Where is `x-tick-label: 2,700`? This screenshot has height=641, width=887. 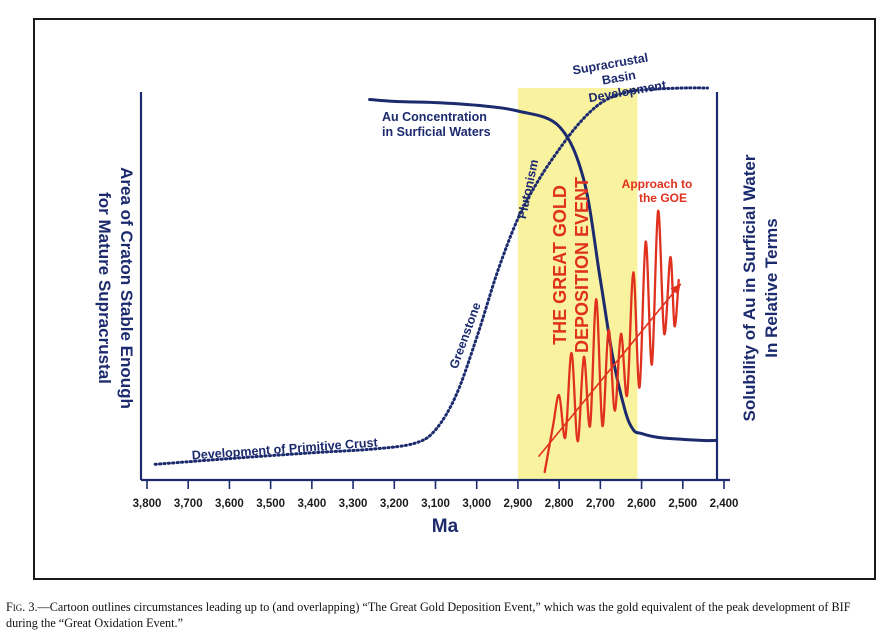
x-tick-label: 2,700 is located at coordinates (600, 504).